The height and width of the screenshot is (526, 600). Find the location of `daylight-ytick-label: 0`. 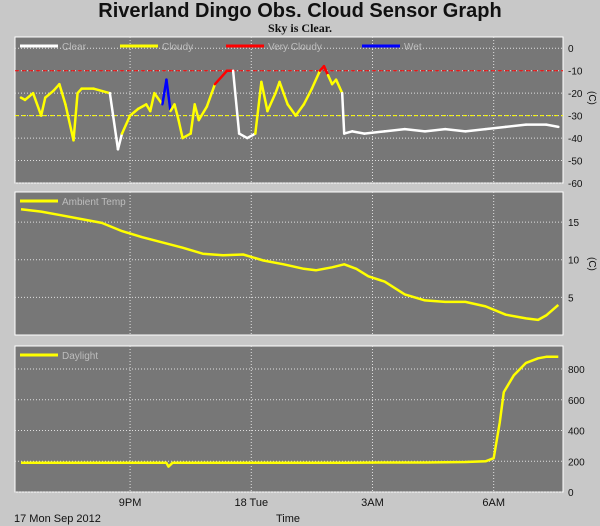

daylight-ytick-label: 0 is located at coordinates (571, 493).